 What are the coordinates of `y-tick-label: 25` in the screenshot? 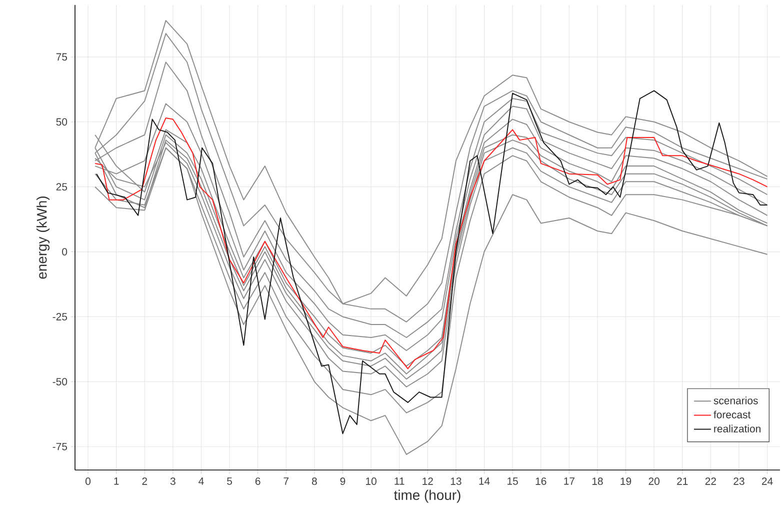 It's located at (62, 187).